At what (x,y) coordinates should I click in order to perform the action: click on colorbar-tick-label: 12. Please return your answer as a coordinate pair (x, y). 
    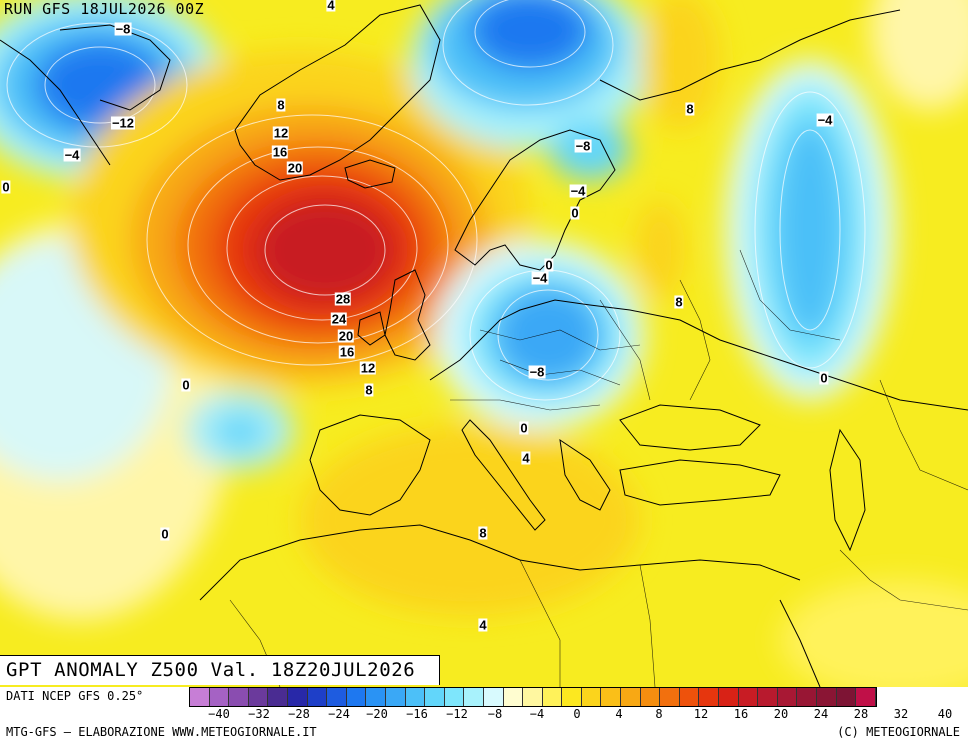
    Looking at the image, I should click on (701, 714).